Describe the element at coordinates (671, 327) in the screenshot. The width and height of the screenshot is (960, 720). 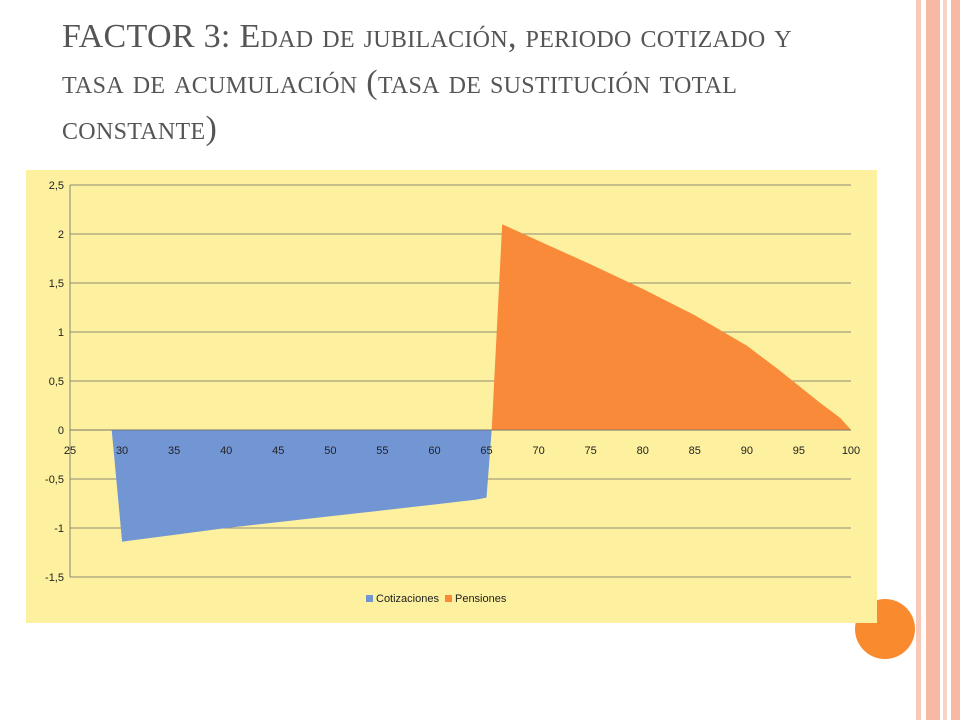
I see `series-area-pensiones` at that location.